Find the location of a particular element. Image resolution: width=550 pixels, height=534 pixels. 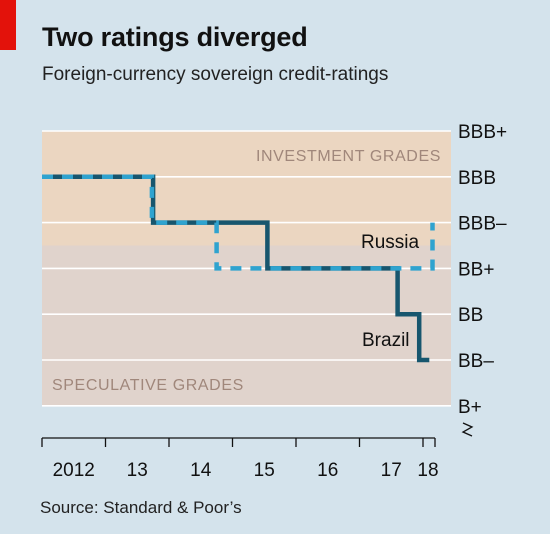

x-tick-label: 17 is located at coordinates (391, 470).